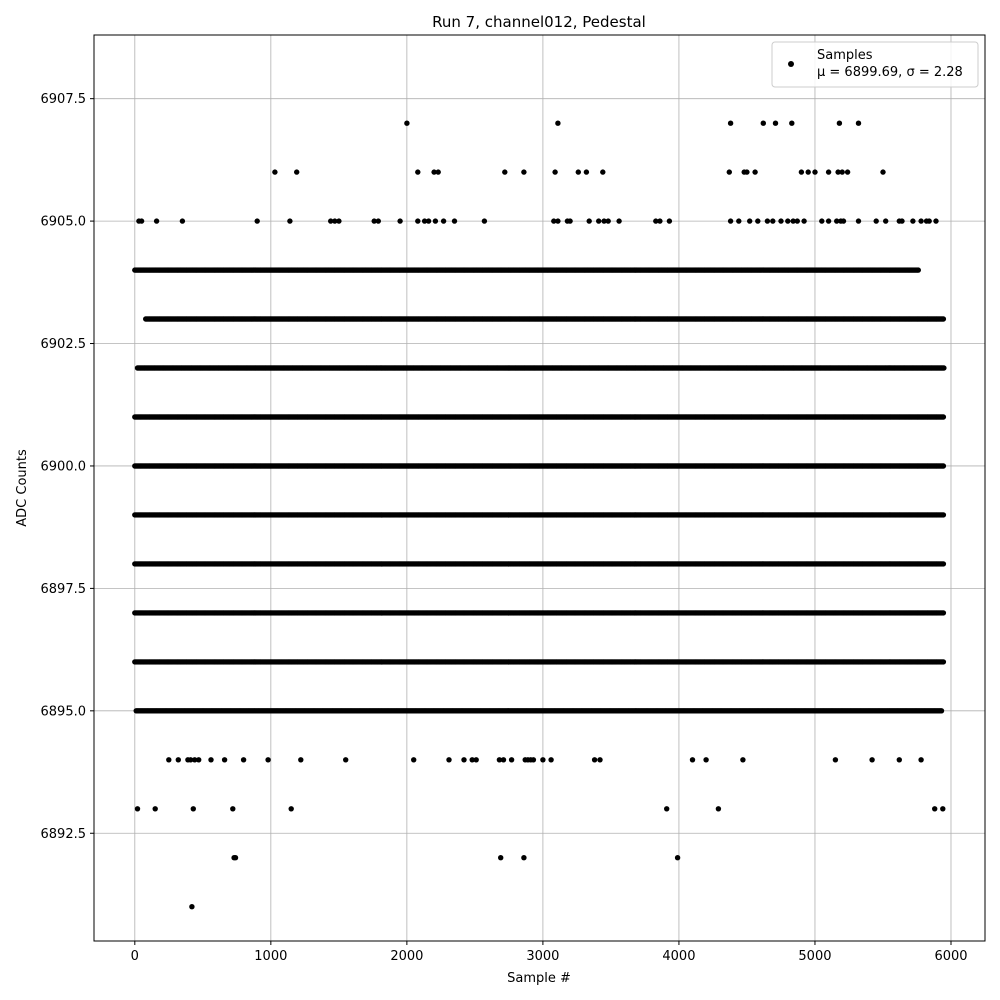 This screenshot has height=1000, width=1000. I want to click on chart-title: Run 7, channel012, Pedestal, so click(539, 22).